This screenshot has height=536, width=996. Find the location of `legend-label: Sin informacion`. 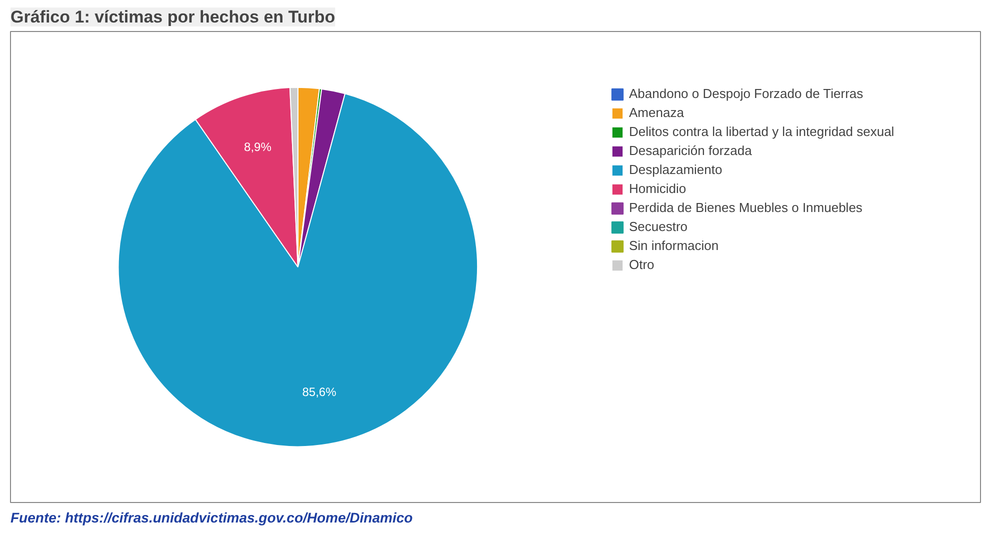

legend-label: Sin informacion is located at coordinates (674, 245).